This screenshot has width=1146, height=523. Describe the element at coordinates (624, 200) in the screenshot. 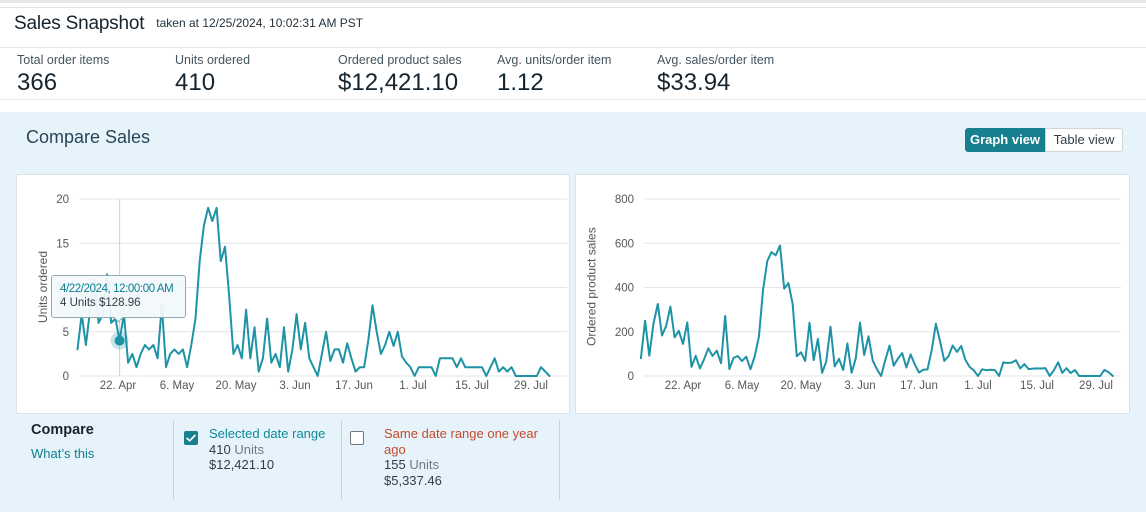

I see `svg-text: 800` at that location.